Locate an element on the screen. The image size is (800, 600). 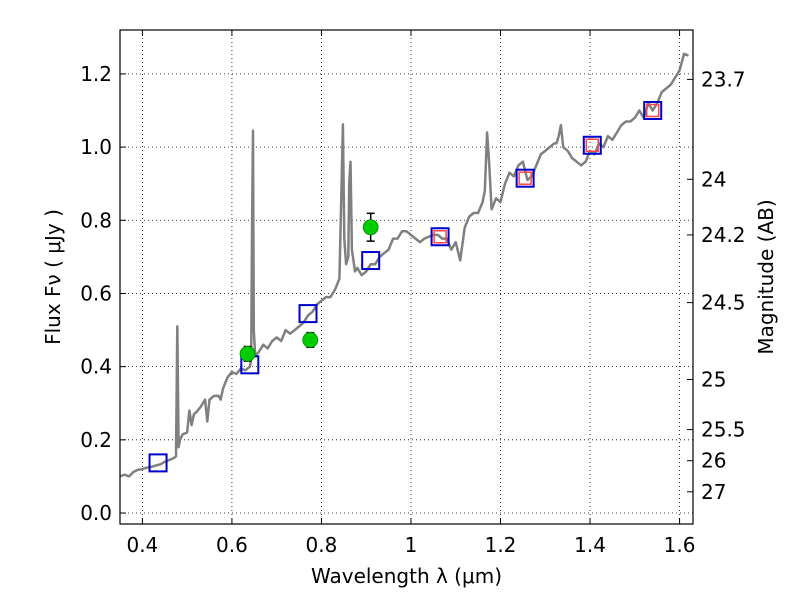
y-tick-label: 0.6 is located at coordinates (96, 293).